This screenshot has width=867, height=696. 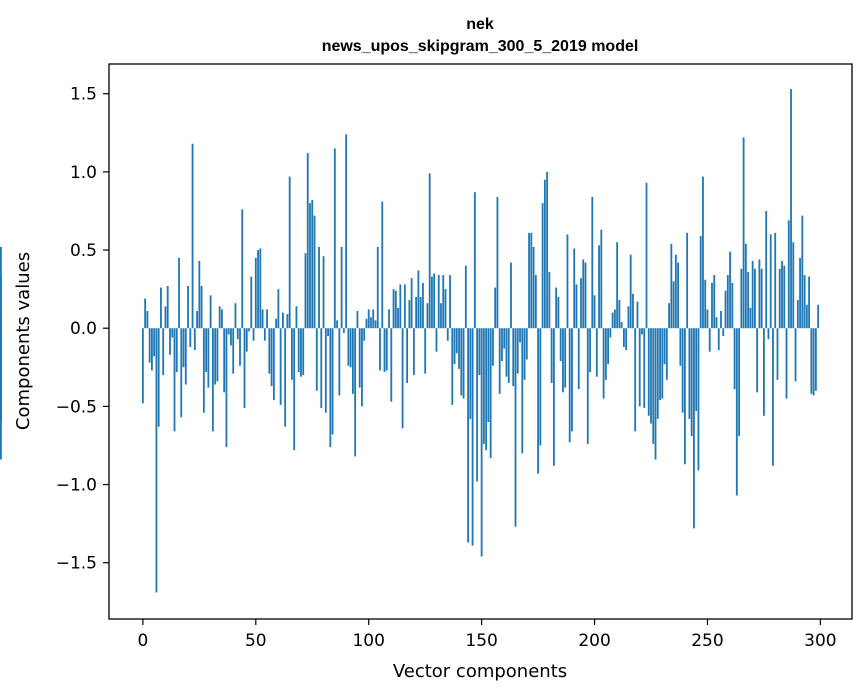 What do you see at coordinates (368, 641) in the screenshot?
I see `x-tick-label: 100` at bounding box center [368, 641].